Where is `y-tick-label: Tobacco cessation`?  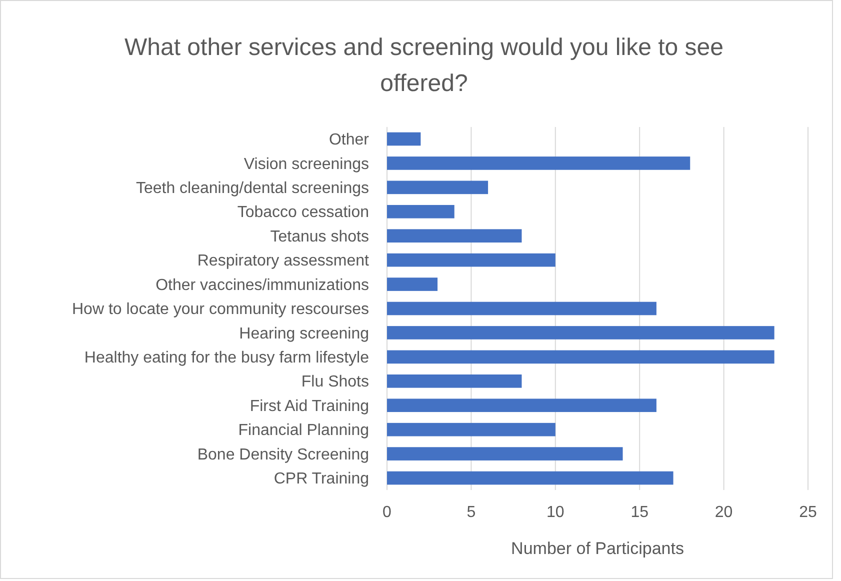 y-tick-label: Tobacco cessation is located at coordinates (303, 213).